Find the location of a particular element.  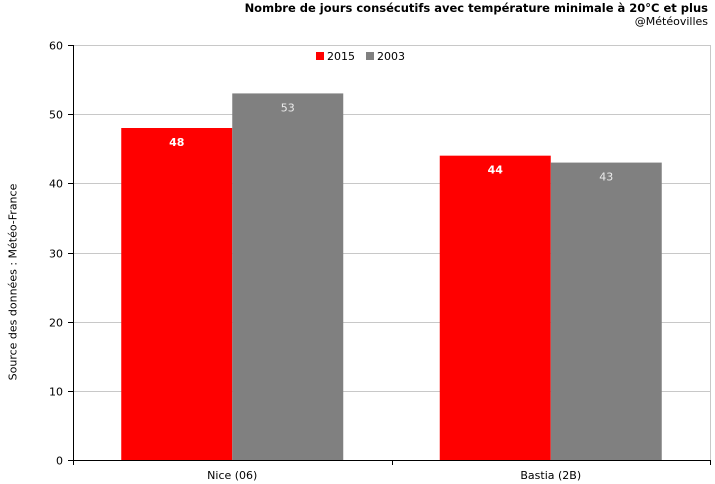

y-tick-label: 0 is located at coordinates (59, 461).